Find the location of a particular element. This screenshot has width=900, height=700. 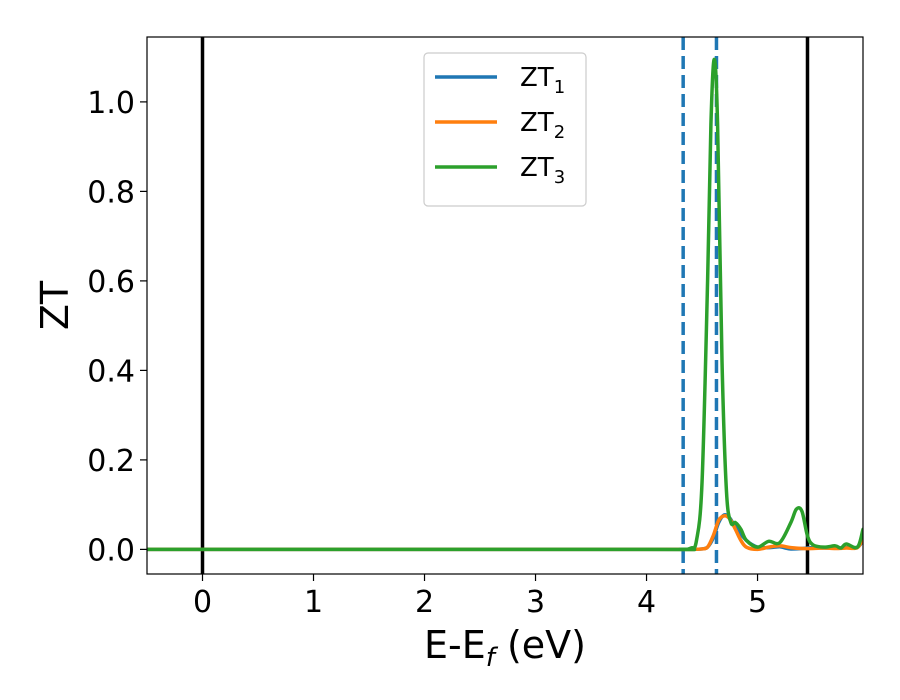

series-line-zt2 is located at coordinates (505, 533).